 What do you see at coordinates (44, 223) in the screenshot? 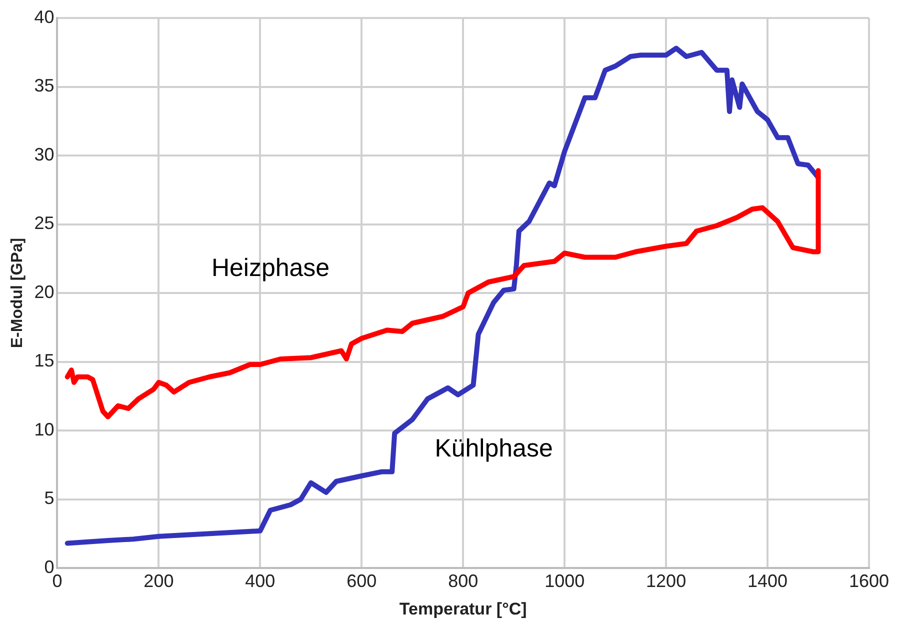
I see `y-tick-label: 25` at bounding box center [44, 223].